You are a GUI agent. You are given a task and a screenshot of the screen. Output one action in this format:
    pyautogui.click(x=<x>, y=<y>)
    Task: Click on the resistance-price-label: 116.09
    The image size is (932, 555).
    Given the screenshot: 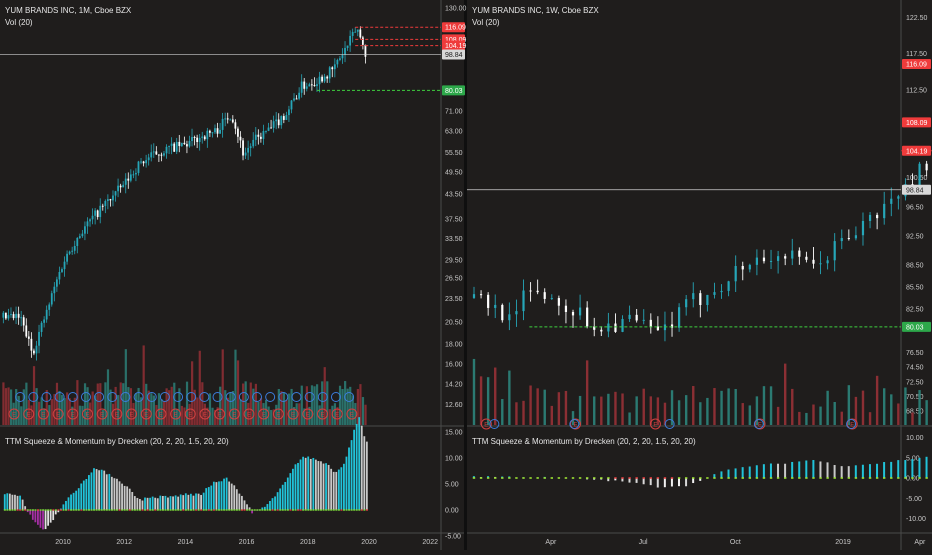 What is the action you would take?
    pyautogui.click(x=916, y=65)
    